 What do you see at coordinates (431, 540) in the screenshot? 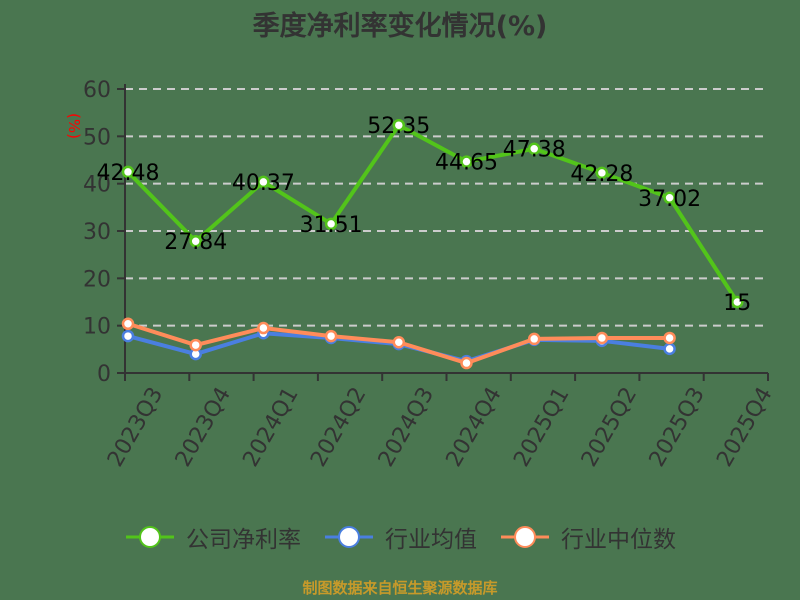
I see `legend-label: 行业均值` at bounding box center [431, 540].